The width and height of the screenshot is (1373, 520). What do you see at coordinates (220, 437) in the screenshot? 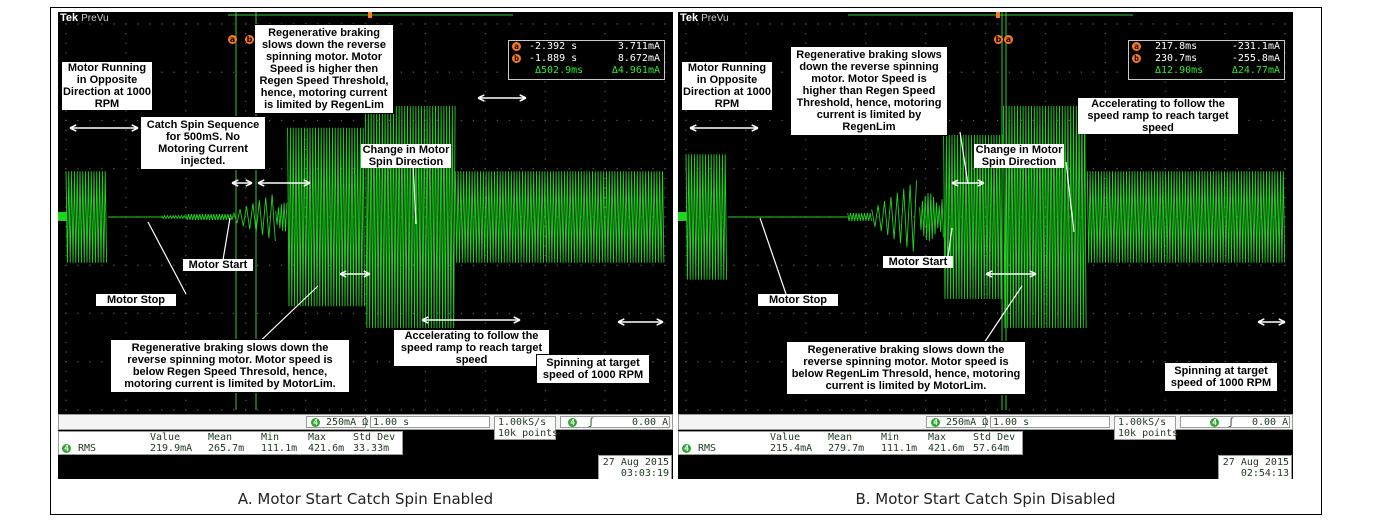
I see `meas-header-mean-a: Mean` at bounding box center [220, 437].